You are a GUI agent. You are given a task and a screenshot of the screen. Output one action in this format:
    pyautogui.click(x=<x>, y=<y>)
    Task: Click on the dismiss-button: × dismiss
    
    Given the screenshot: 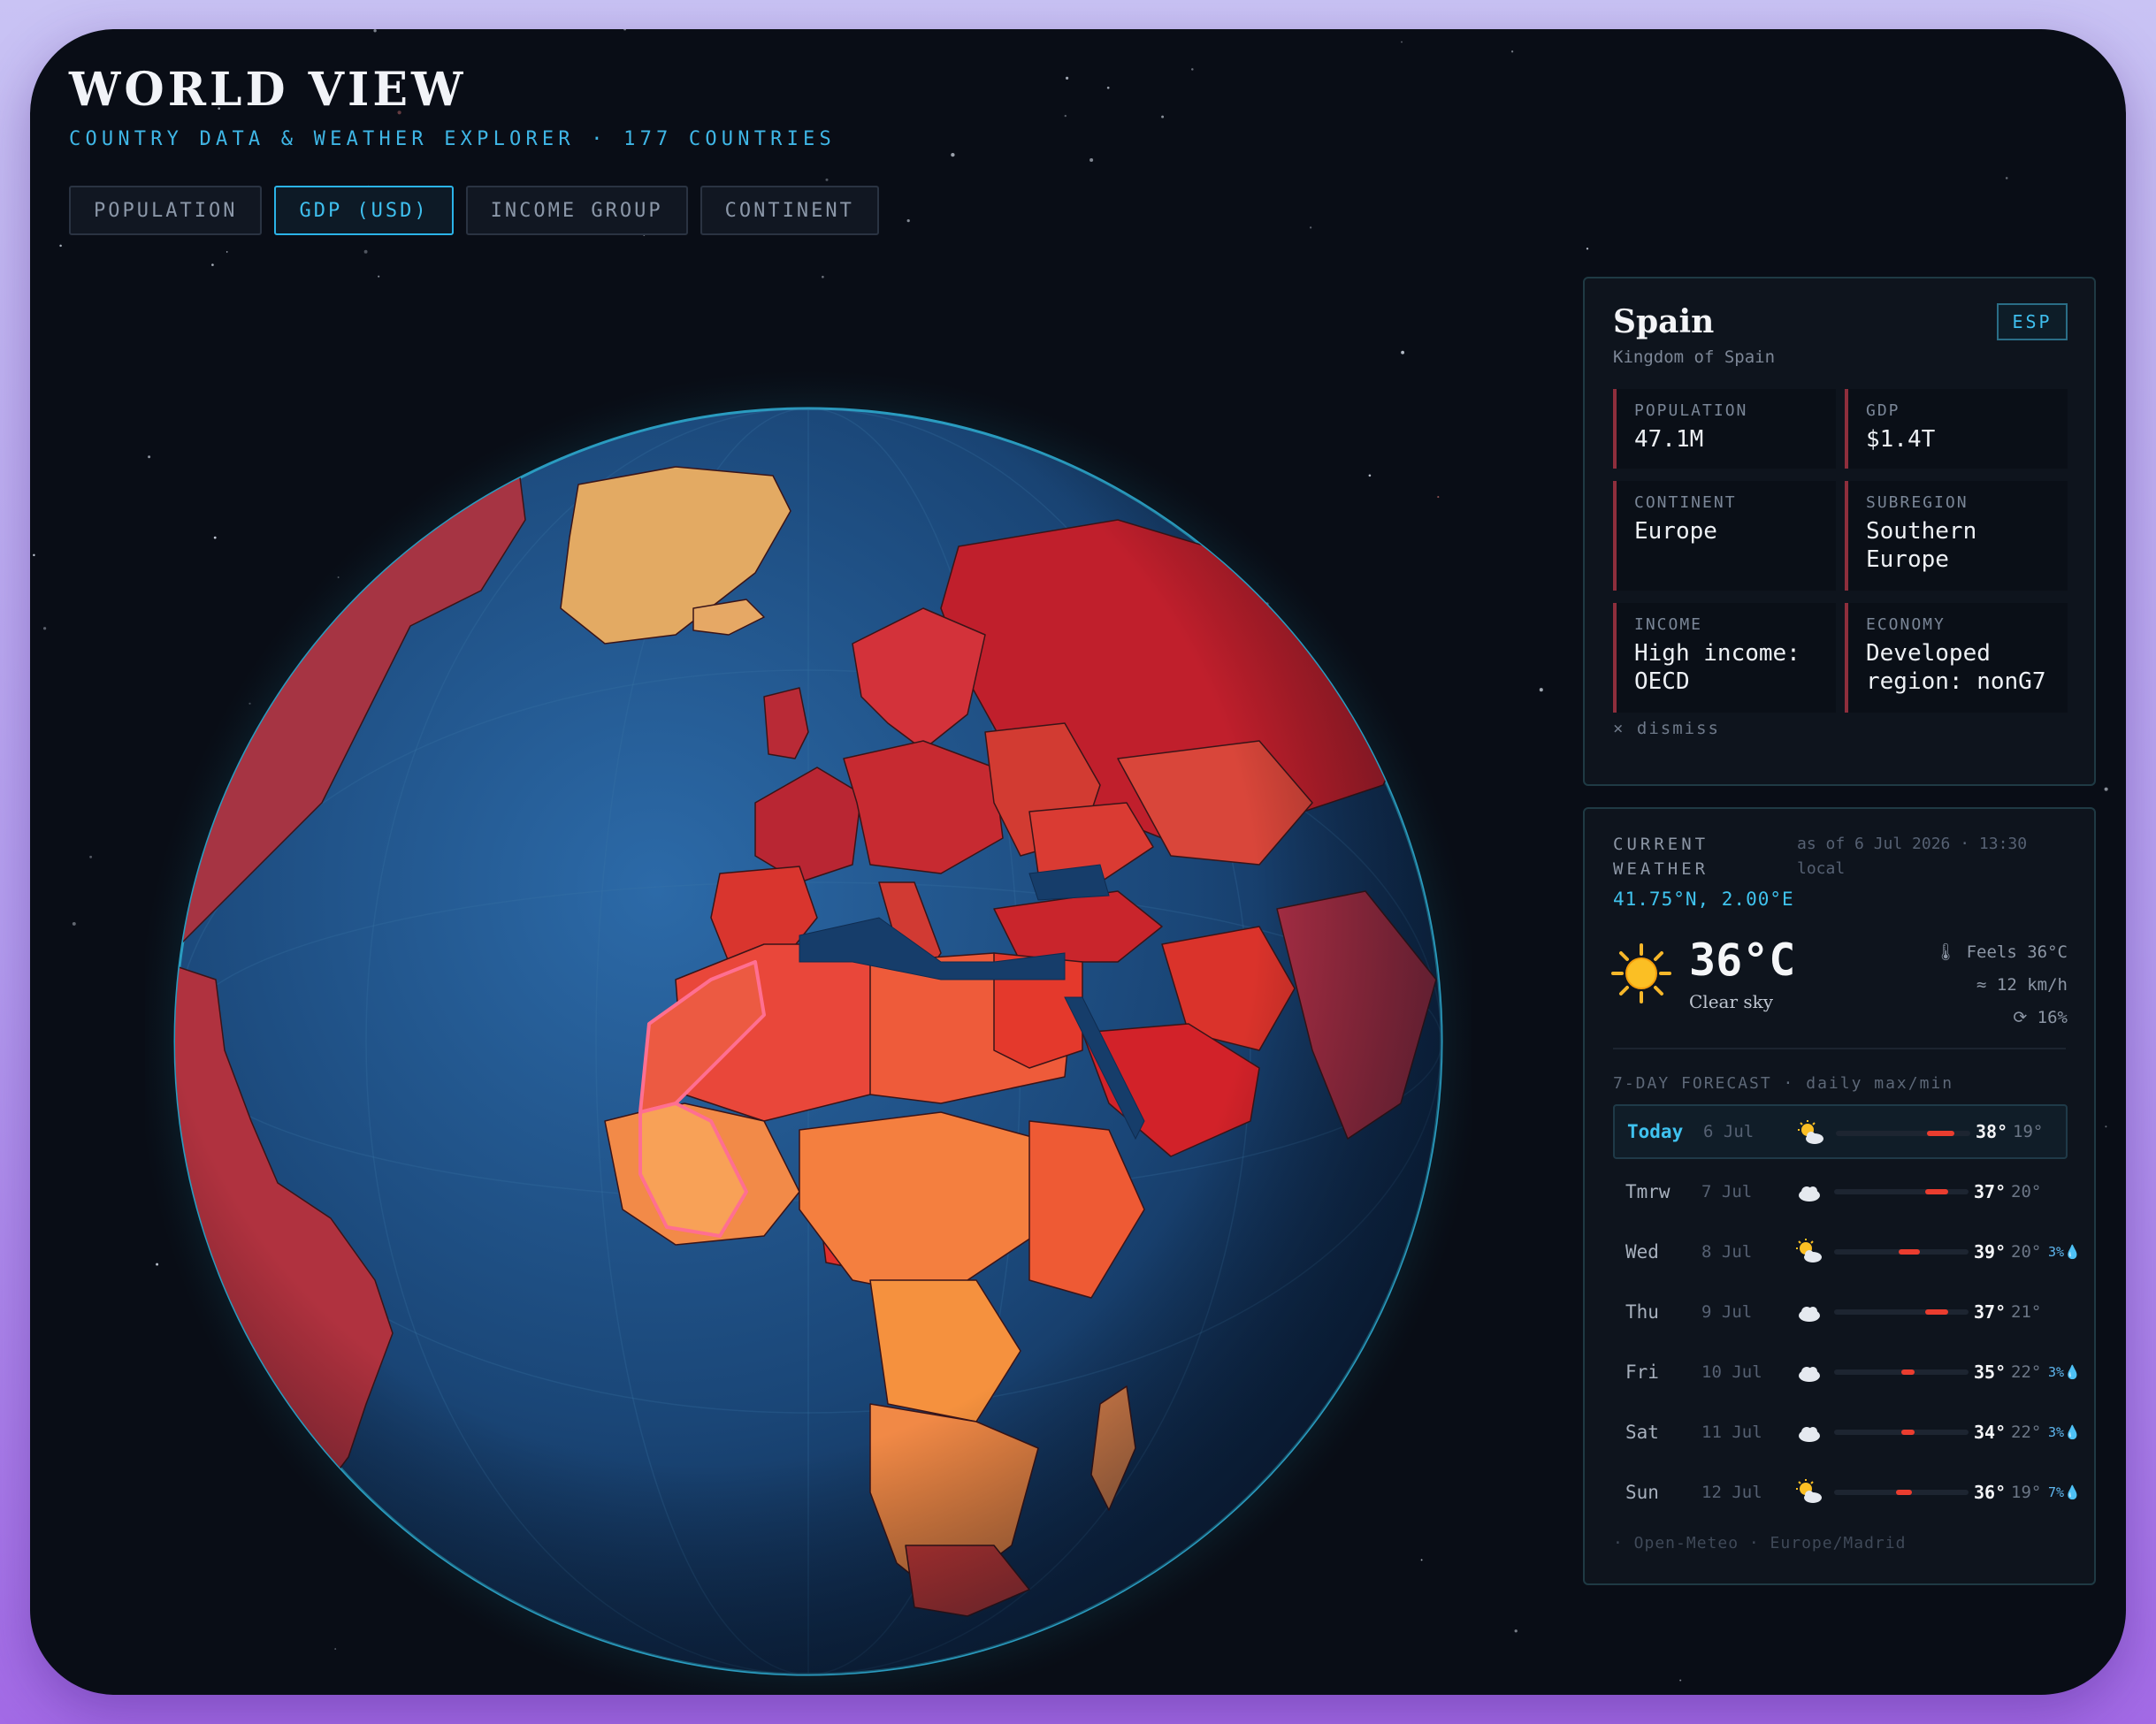 What is the action you would take?
    pyautogui.click(x=1666, y=728)
    